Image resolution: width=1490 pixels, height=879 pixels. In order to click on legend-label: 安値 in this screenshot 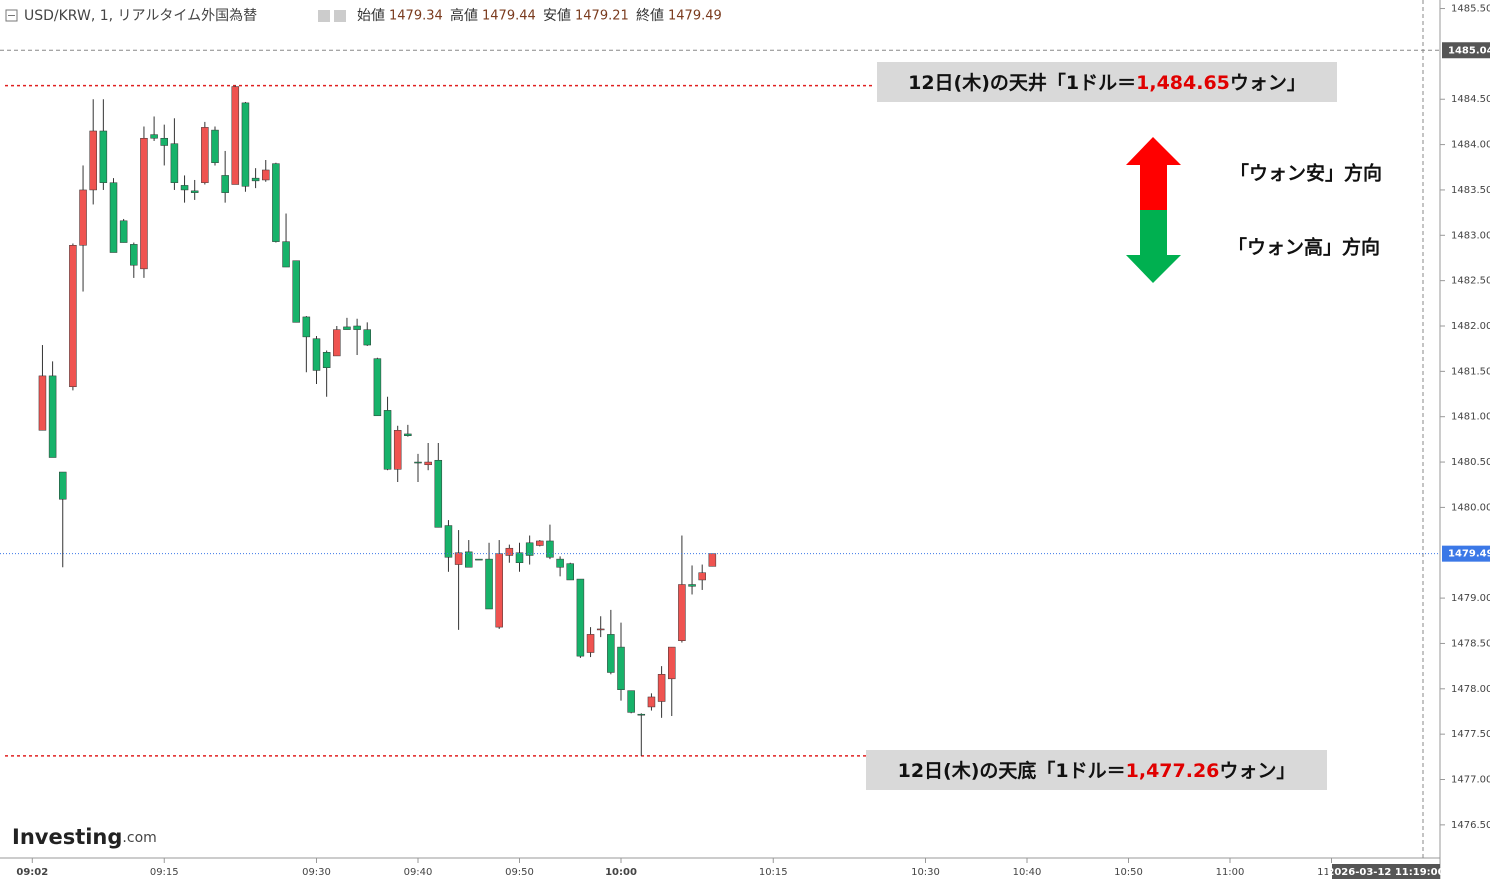, I will do `click(557, 16)`.